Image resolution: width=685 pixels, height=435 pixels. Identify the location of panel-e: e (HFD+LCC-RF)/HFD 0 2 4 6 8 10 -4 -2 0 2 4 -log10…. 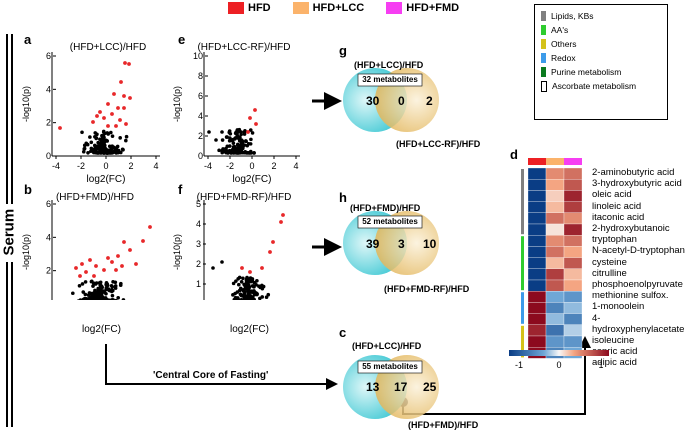
(236, 108).